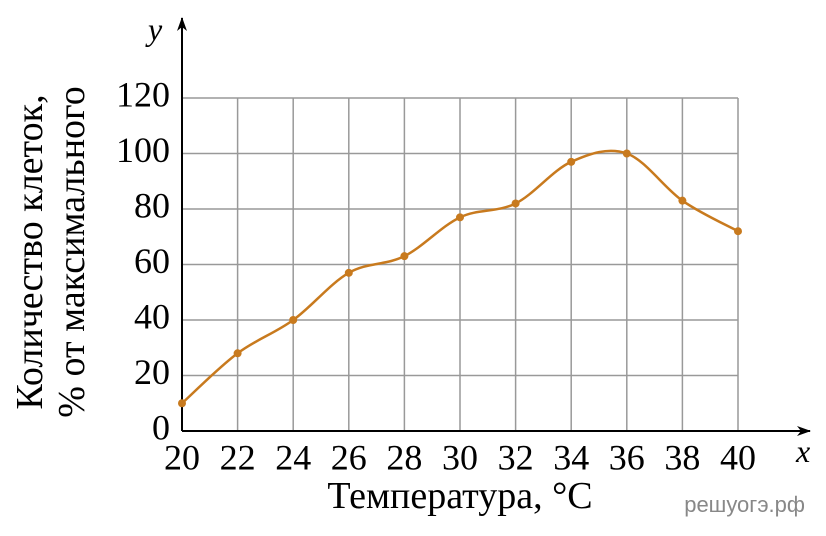  Describe the element at coordinates (182, 457) in the screenshot. I see `x-tick-label: 20` at that location.